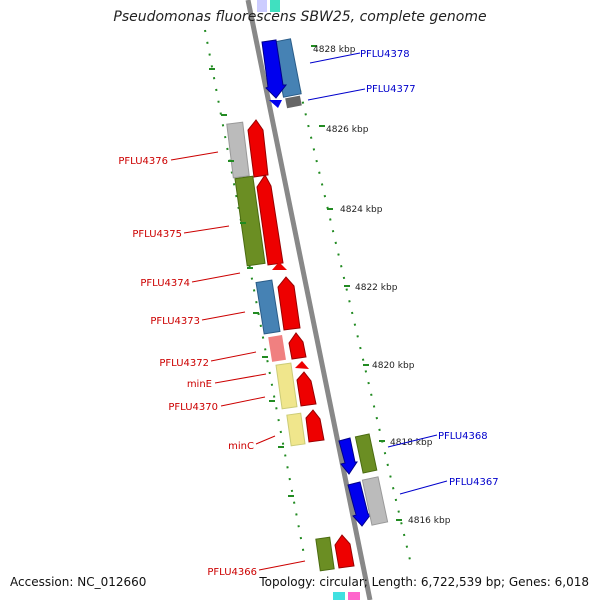  What do you see at coordinates (165, 283) in the screenshot?
I see `gene-label-pflu4374: PFLU4374` at bounding box center [165, 283].